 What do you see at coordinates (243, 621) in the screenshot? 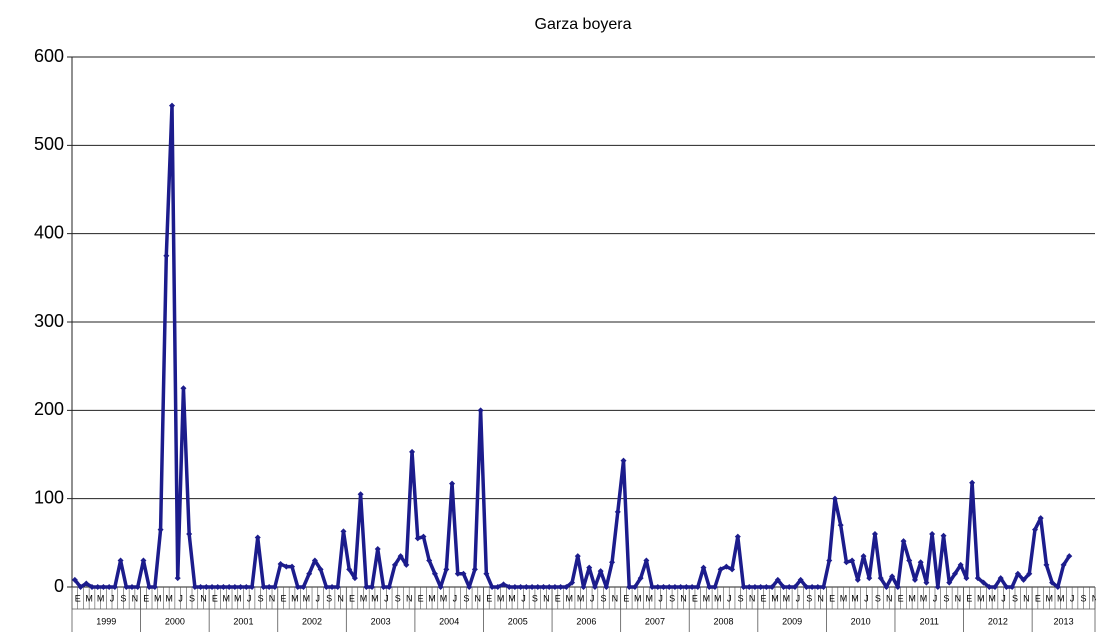
I see `year-label: 2001` at bounding box center [243, 621].